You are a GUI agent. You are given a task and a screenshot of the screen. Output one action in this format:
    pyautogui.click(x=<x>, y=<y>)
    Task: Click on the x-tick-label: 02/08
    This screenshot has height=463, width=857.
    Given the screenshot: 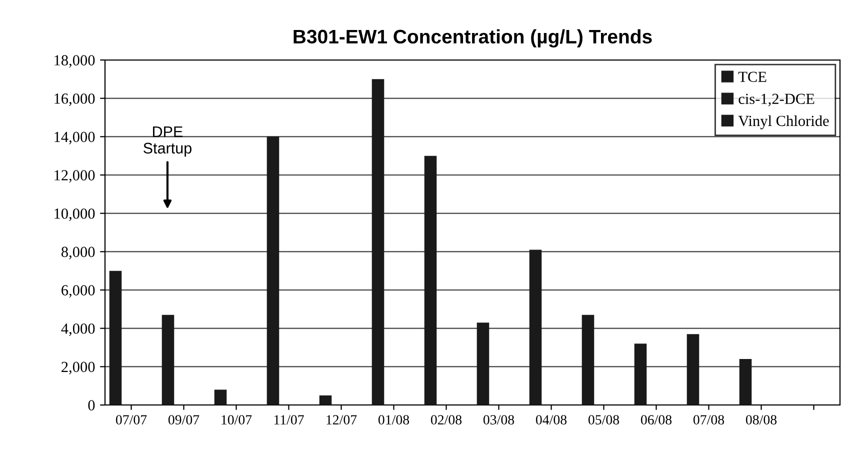 What is the action you would take?
    pyautogui.click(x=446, y=419)
    